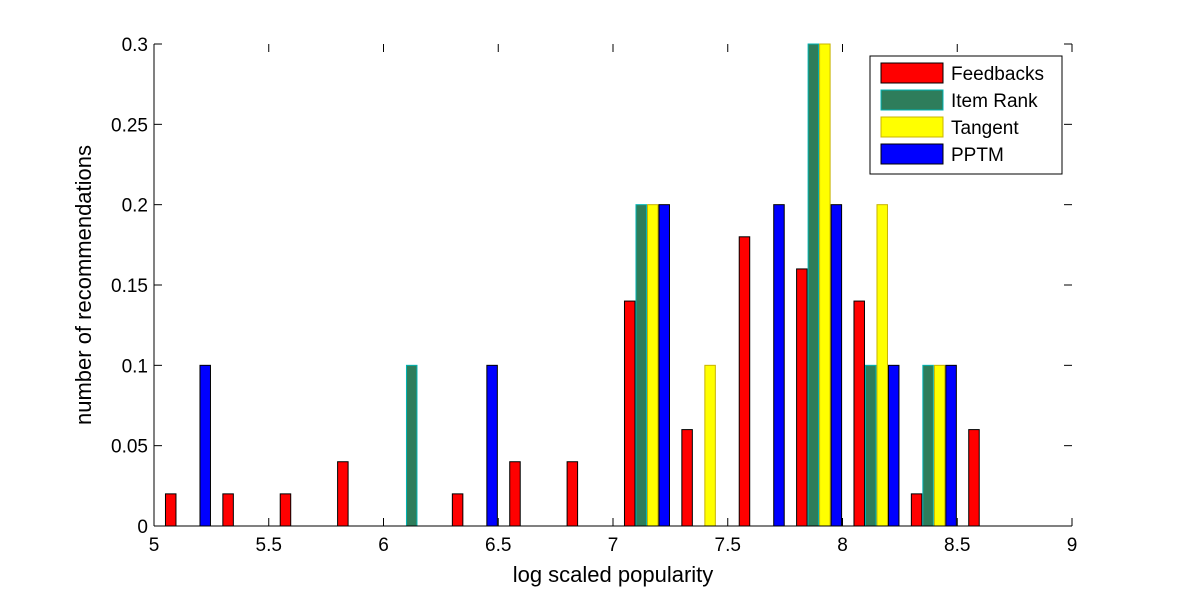 Image resolution: width=1183 pixels, height=596 pixels. What do you see at coordinates (129, 125) in the screenshot?
I see `y-tick-label: 0.25` at bounding box center [129, 125].